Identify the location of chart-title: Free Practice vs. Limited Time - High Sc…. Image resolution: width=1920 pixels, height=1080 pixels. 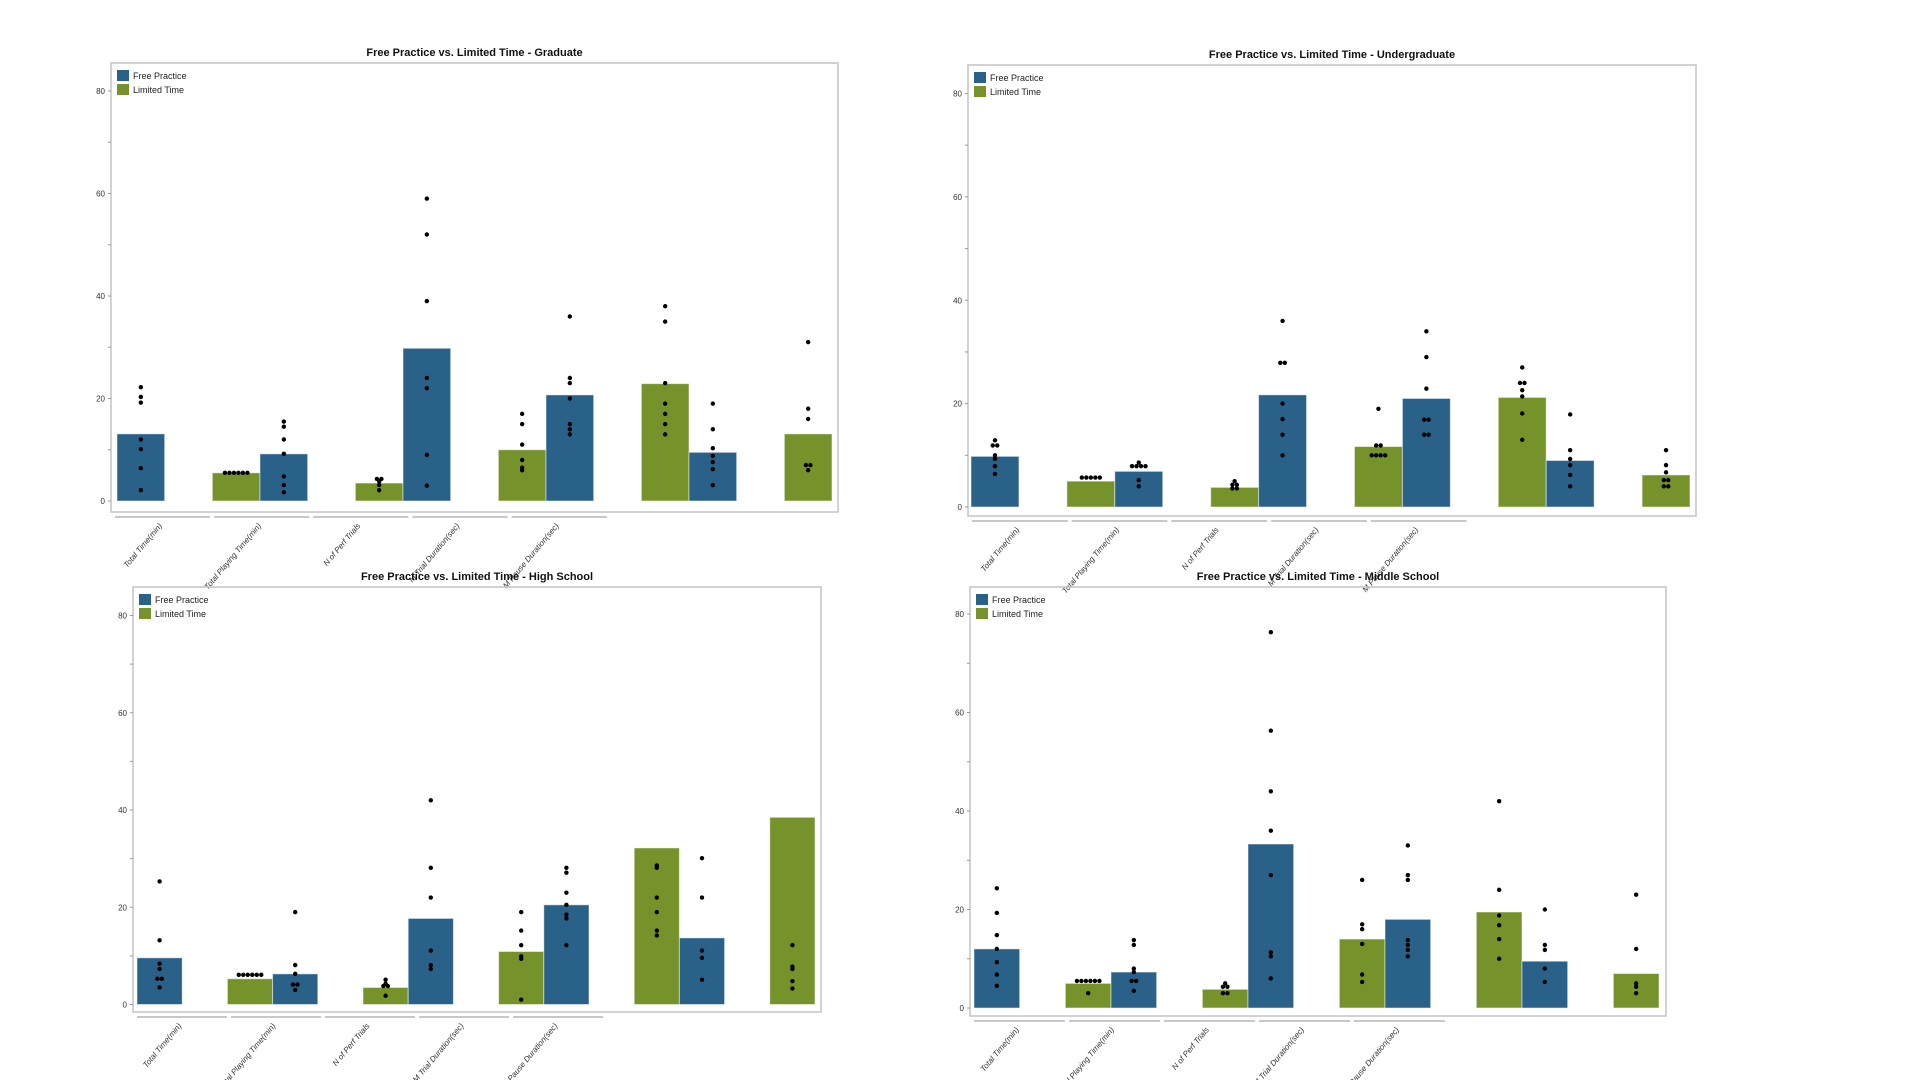
(477, 577).